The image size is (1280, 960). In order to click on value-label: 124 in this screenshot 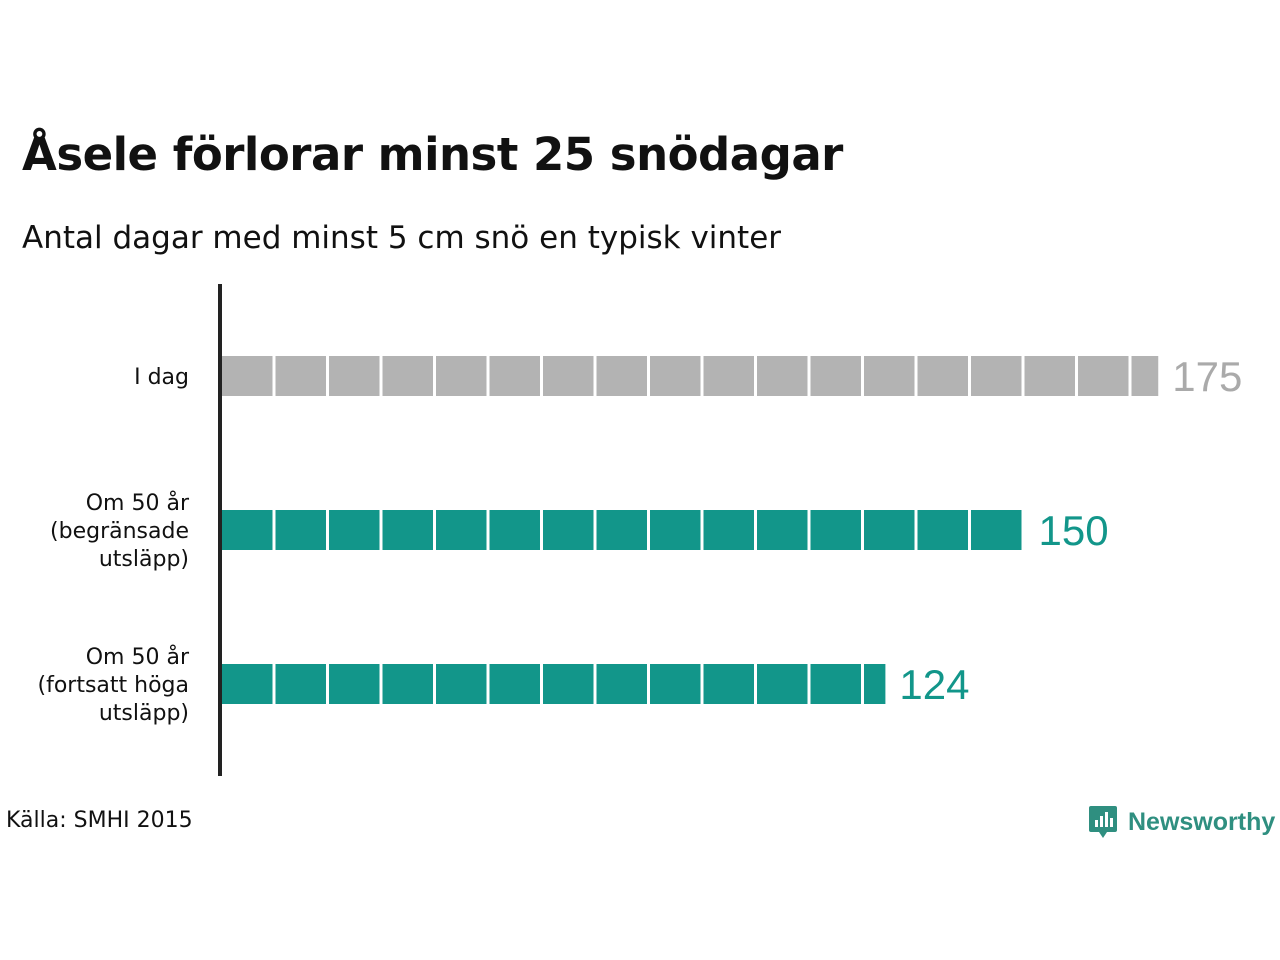, I will do `click(934, 684)`.